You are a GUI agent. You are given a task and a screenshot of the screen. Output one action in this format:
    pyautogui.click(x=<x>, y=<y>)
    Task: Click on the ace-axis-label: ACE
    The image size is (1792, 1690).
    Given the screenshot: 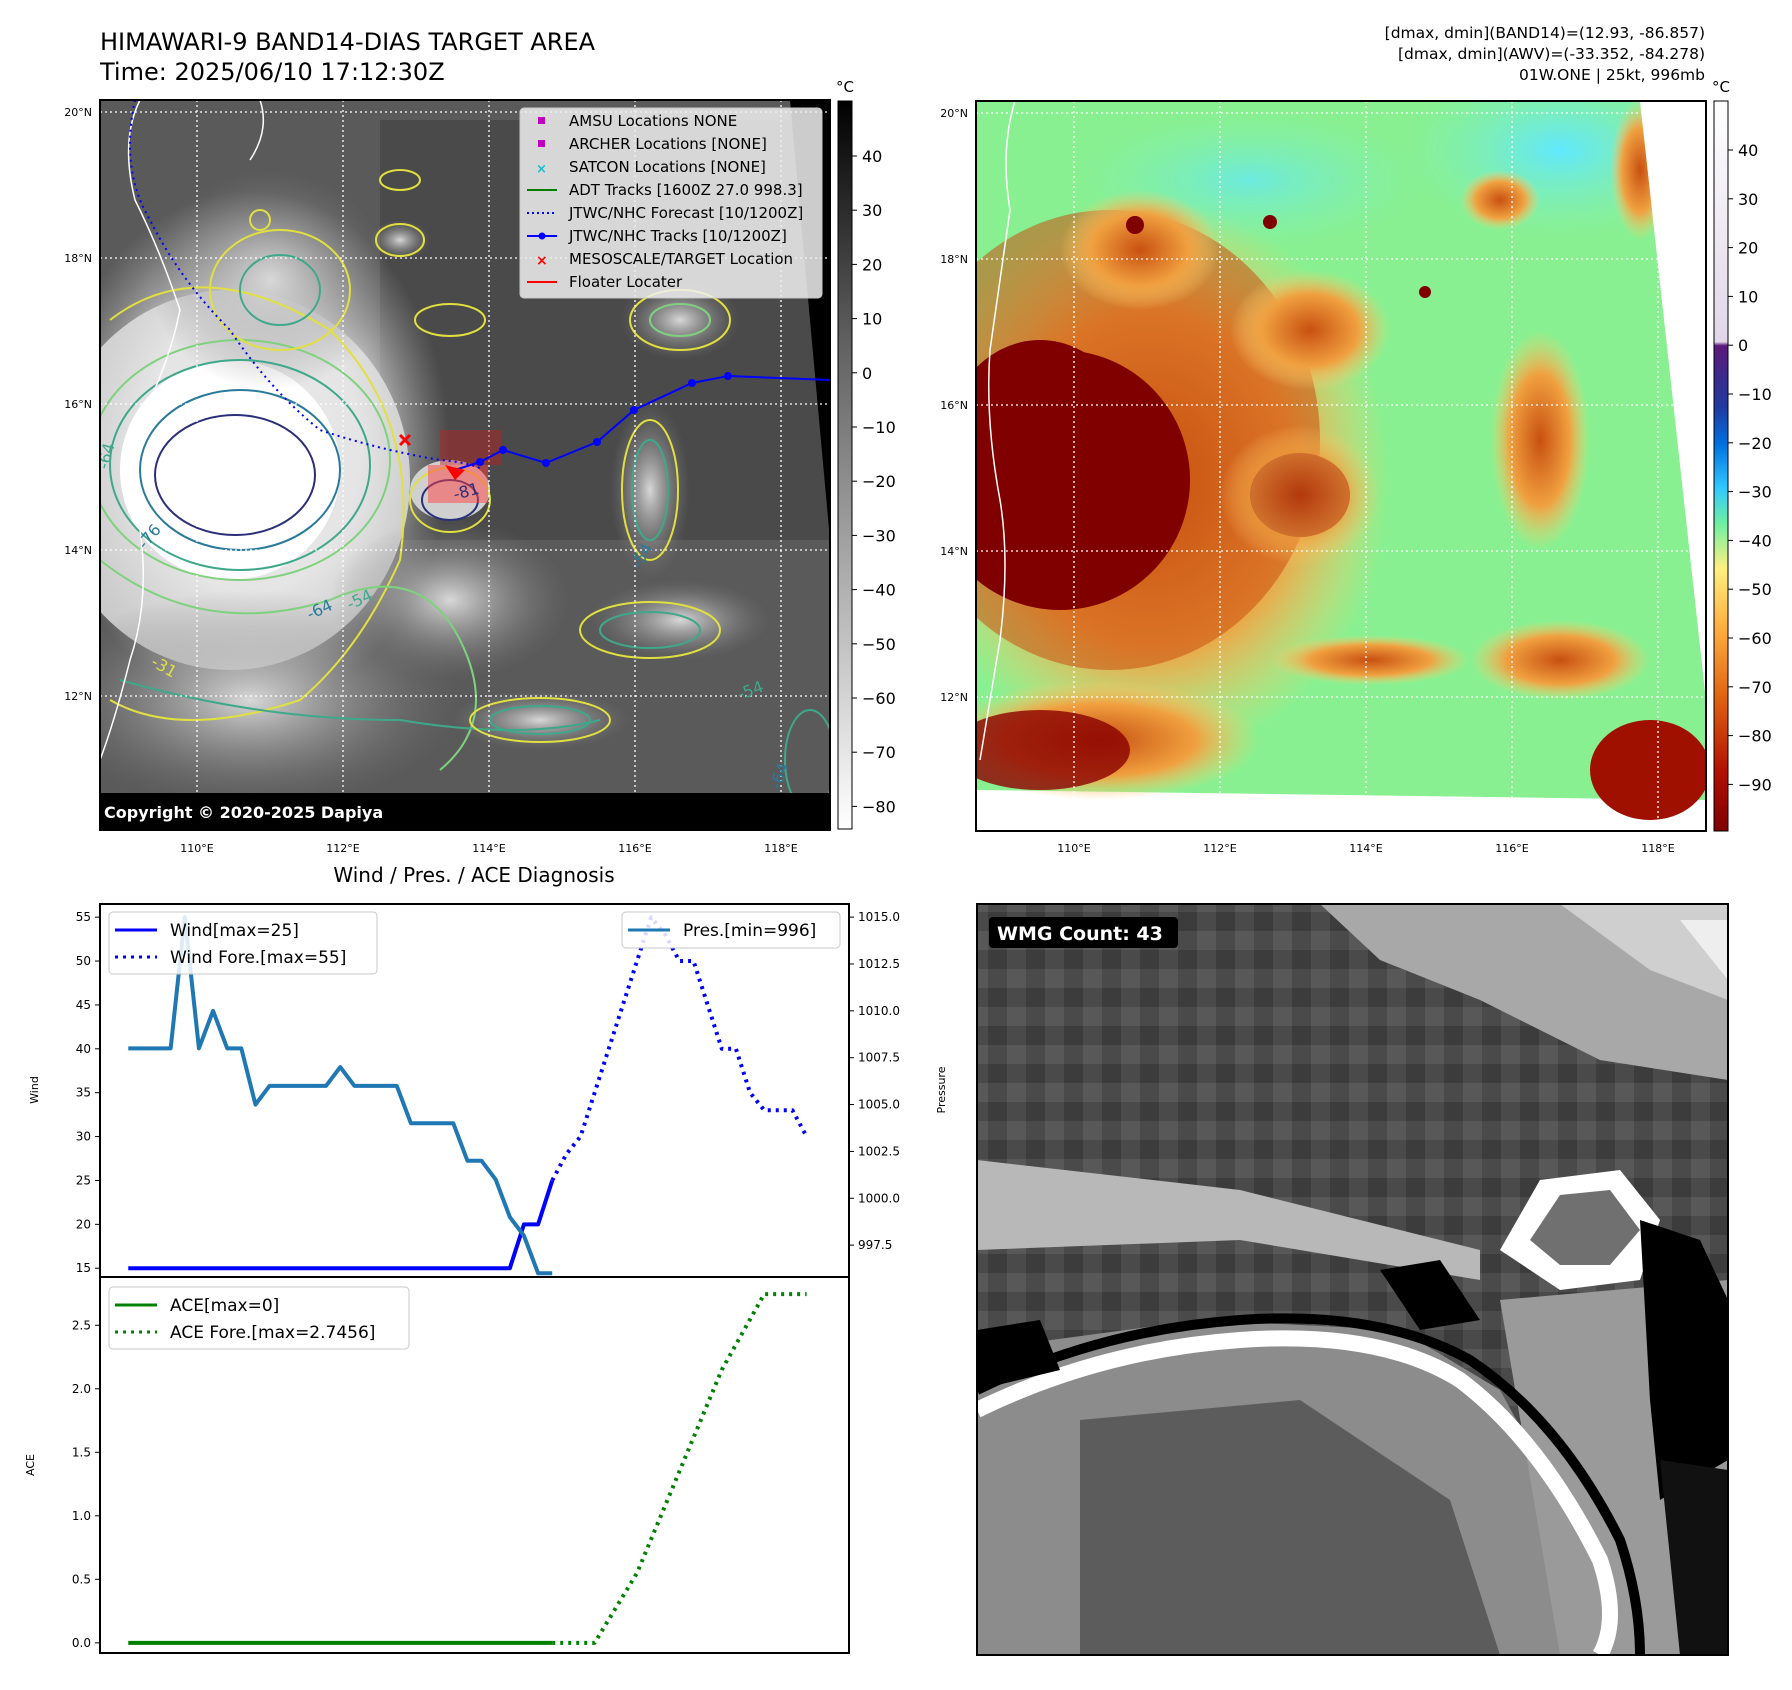 What is the action you would take?
    pyautogui.click(x=30, y=1465)
    